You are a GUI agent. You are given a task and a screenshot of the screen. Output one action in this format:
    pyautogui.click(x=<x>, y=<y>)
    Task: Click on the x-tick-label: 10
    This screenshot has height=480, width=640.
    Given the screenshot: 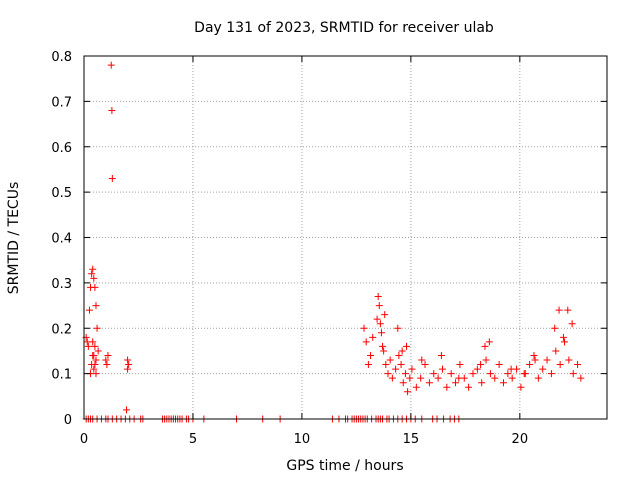 What is the action you would take?
    pyautogui.click(x=302, y=439)
    